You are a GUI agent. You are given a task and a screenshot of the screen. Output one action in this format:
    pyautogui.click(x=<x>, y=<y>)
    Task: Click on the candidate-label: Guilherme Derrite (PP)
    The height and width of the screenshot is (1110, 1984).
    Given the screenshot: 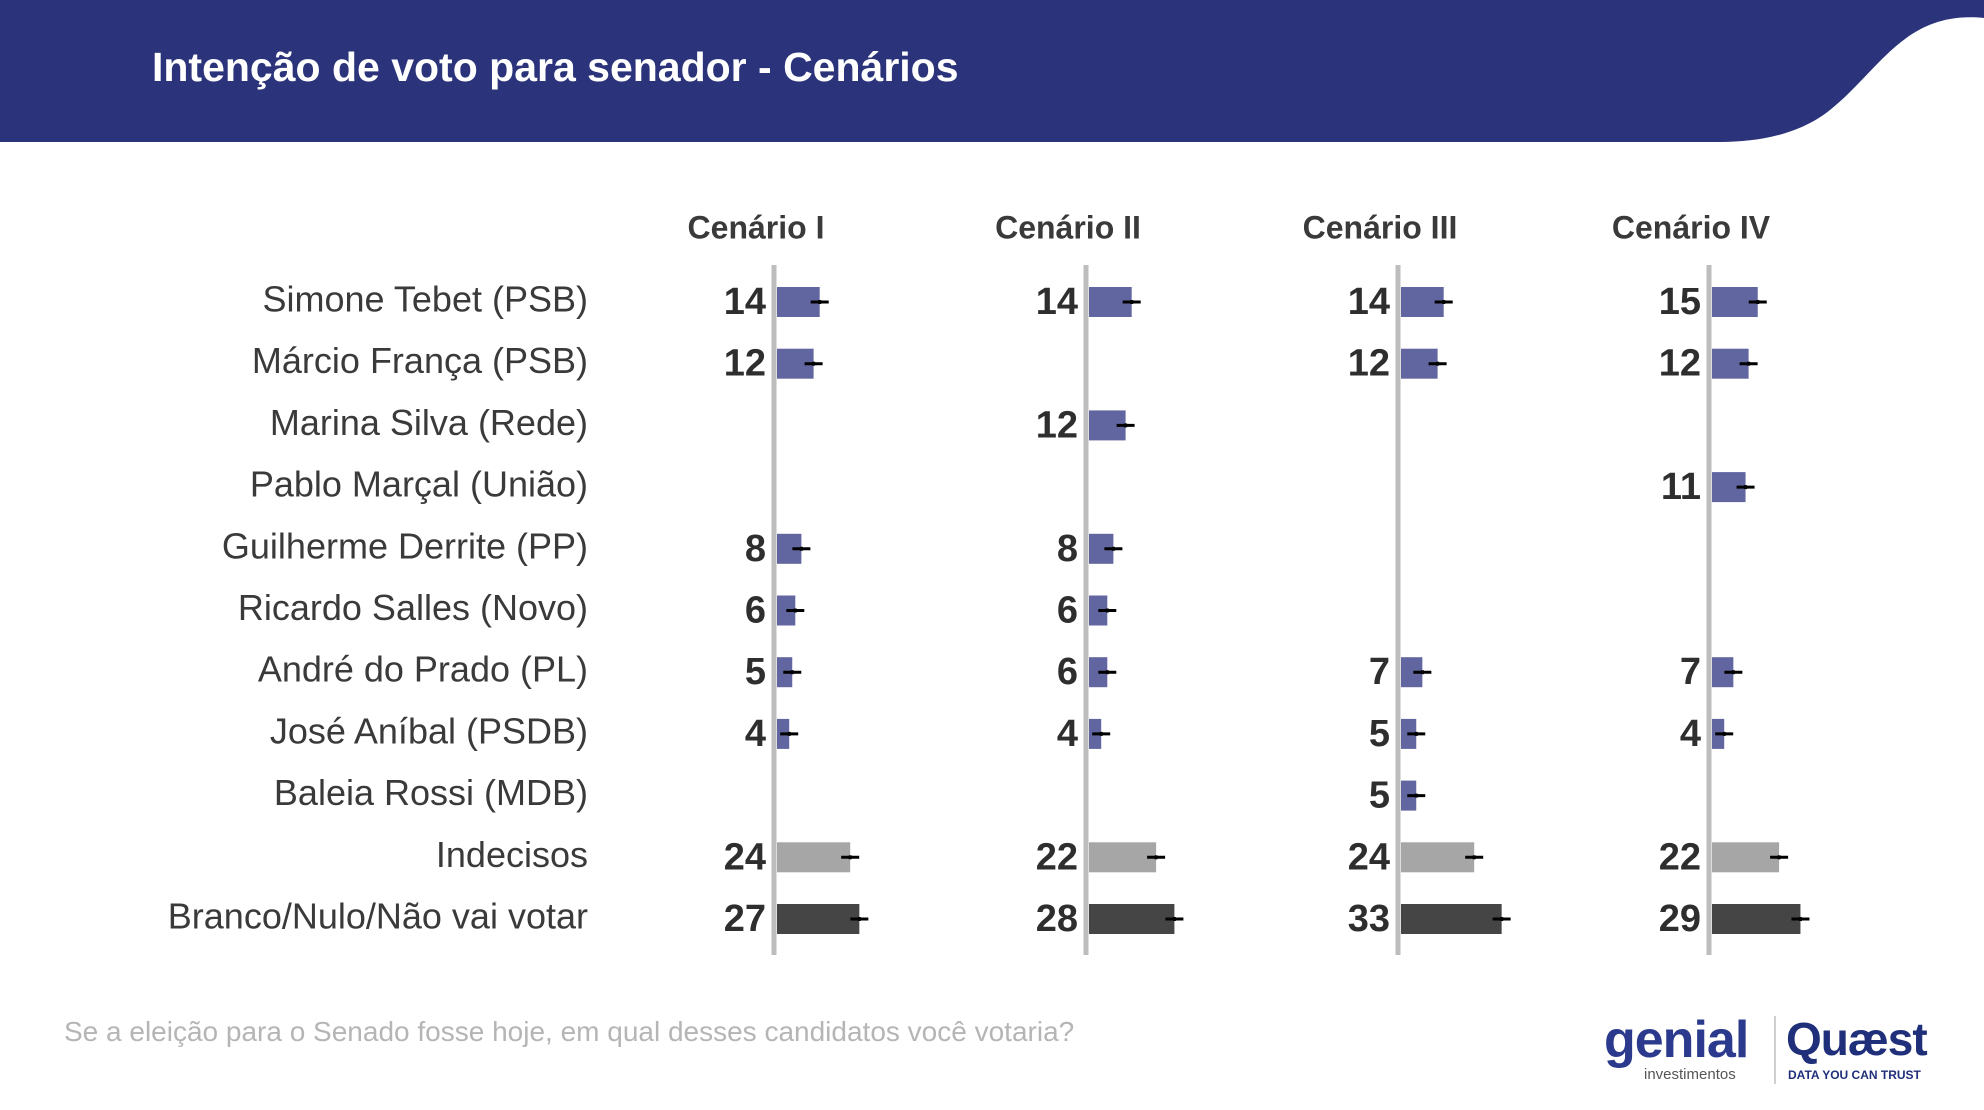 What is the action you would take?
    pyautogui.click(x=405, y=545)
    